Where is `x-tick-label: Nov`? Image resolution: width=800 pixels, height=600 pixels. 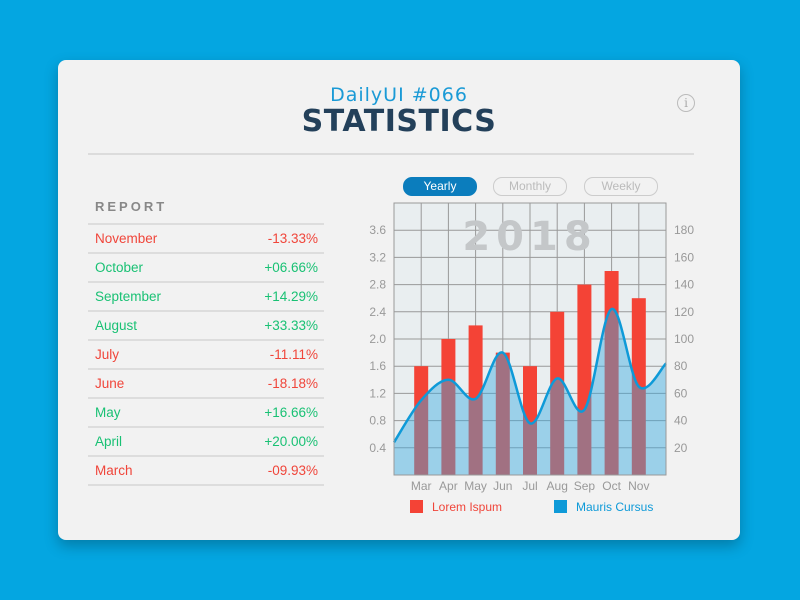
x-tick-label: Nov is located at coordinates (638, 486).